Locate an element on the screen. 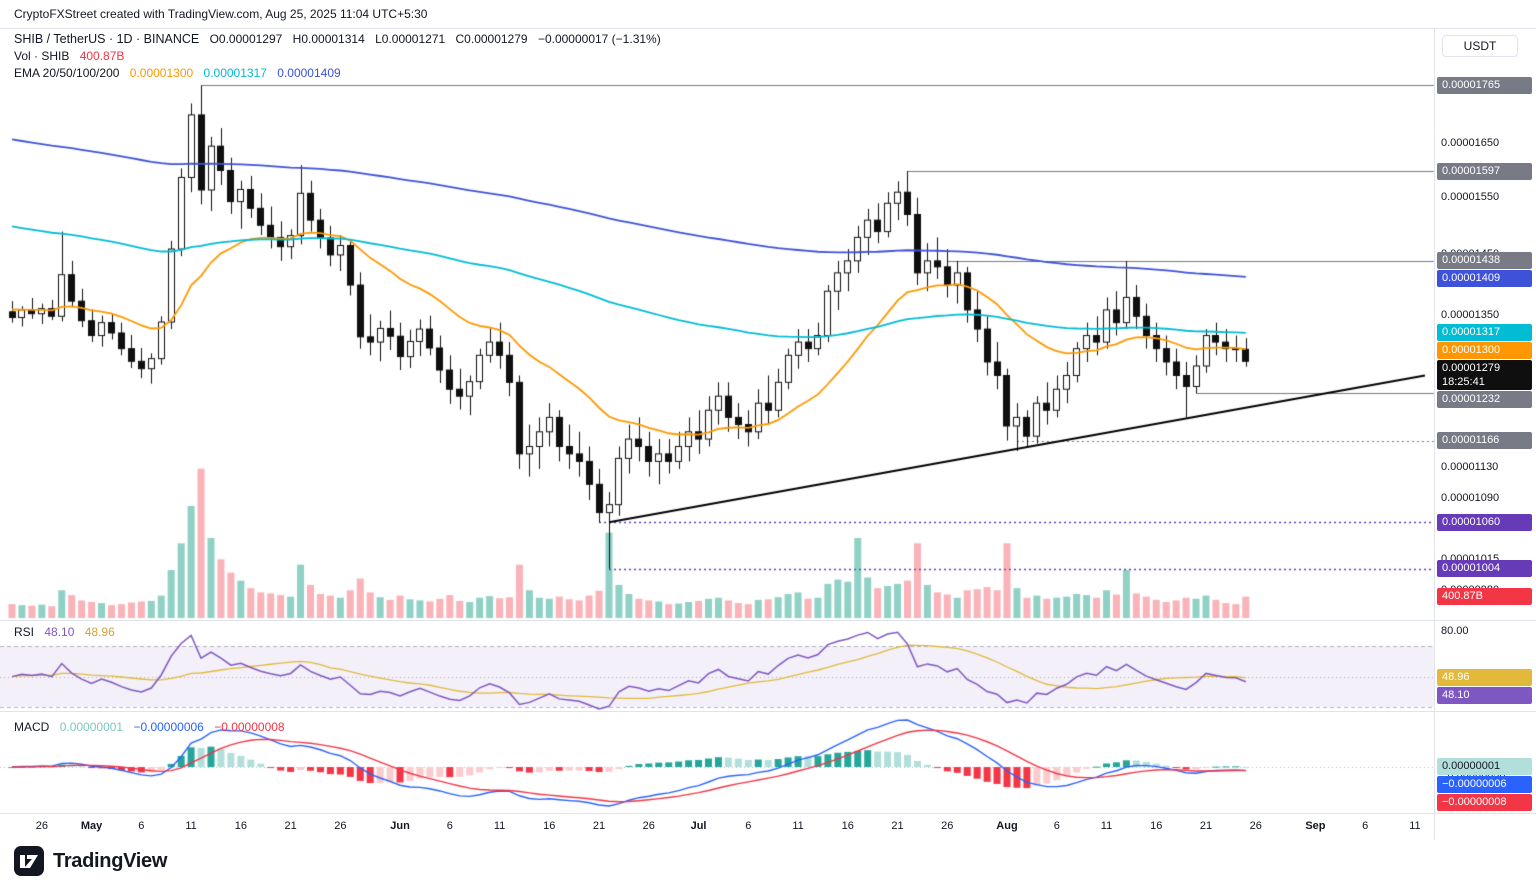 The height and width of the screenshot is (894, 1536). countdown-timer: 18:25:41 is located at coordinates (1463, 381).